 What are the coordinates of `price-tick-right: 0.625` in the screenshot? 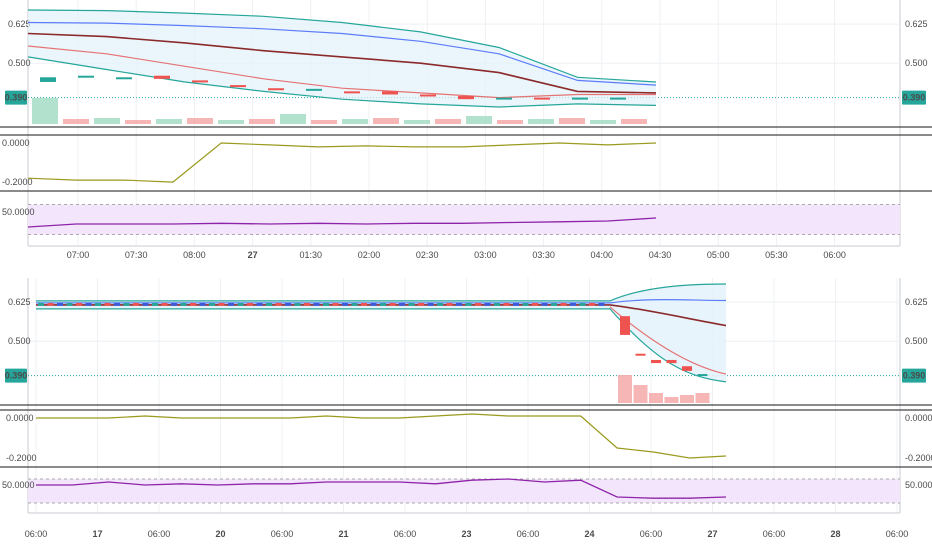 It's located at (916, 24).